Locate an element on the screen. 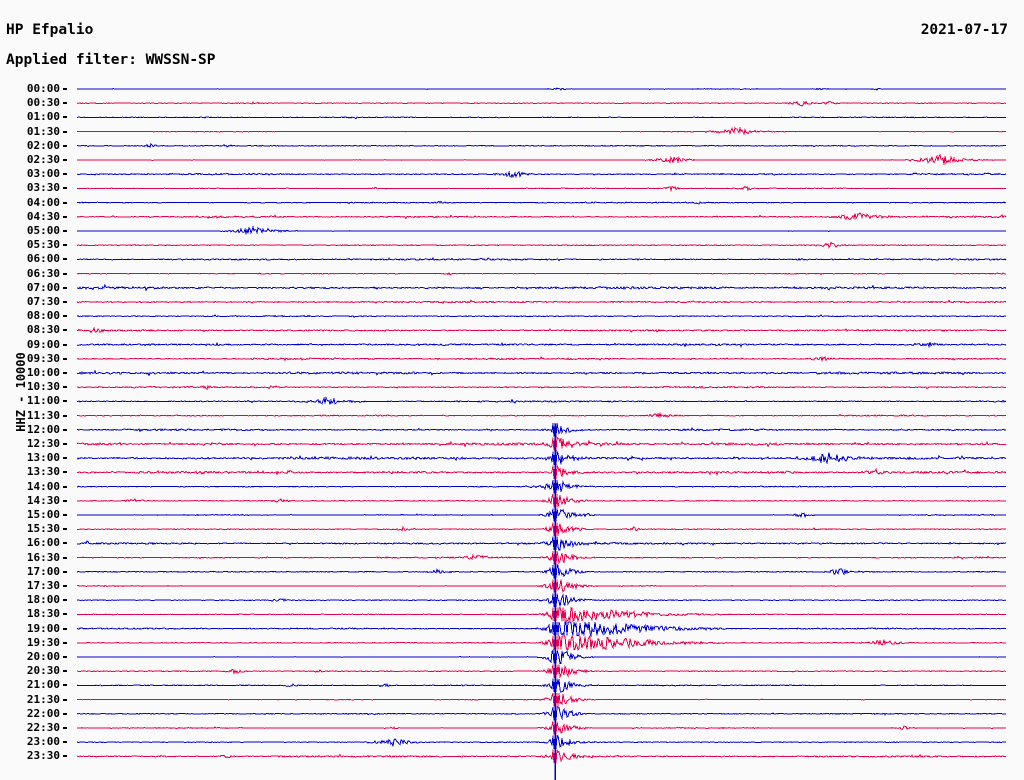  row-time-label-text: 02:00 is located at coordinates (43, 145).